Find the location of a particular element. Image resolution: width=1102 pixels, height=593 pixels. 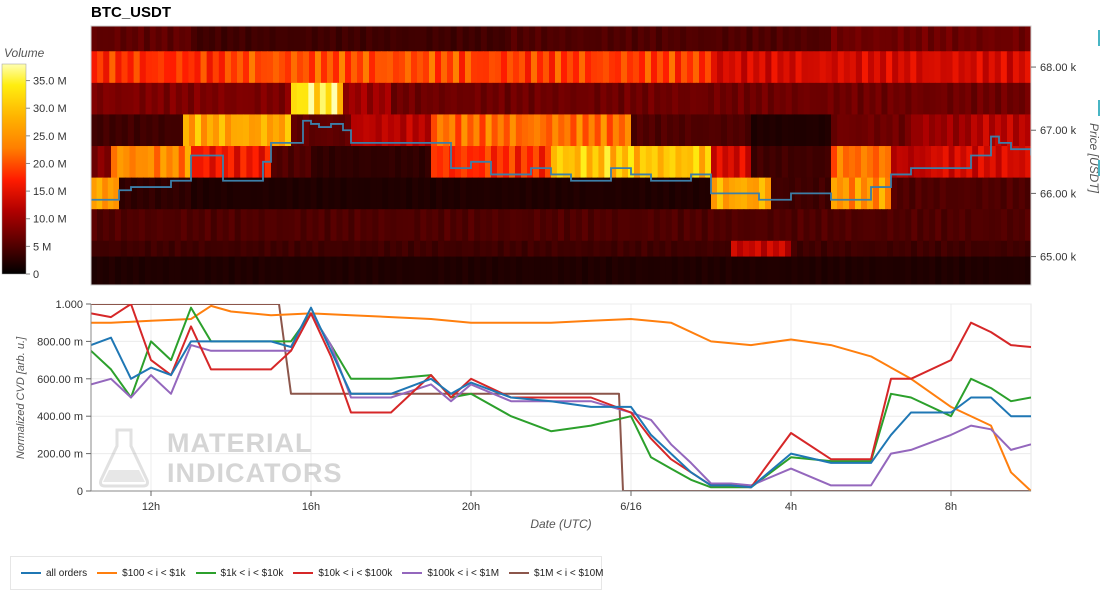

legend-item: $100k < i < $1M is located at coordinates (450, 573).